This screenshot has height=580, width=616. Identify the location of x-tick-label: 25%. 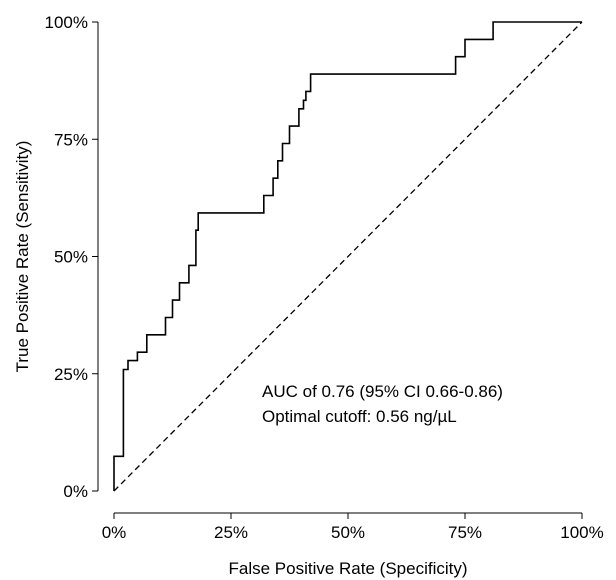
(231, 532).